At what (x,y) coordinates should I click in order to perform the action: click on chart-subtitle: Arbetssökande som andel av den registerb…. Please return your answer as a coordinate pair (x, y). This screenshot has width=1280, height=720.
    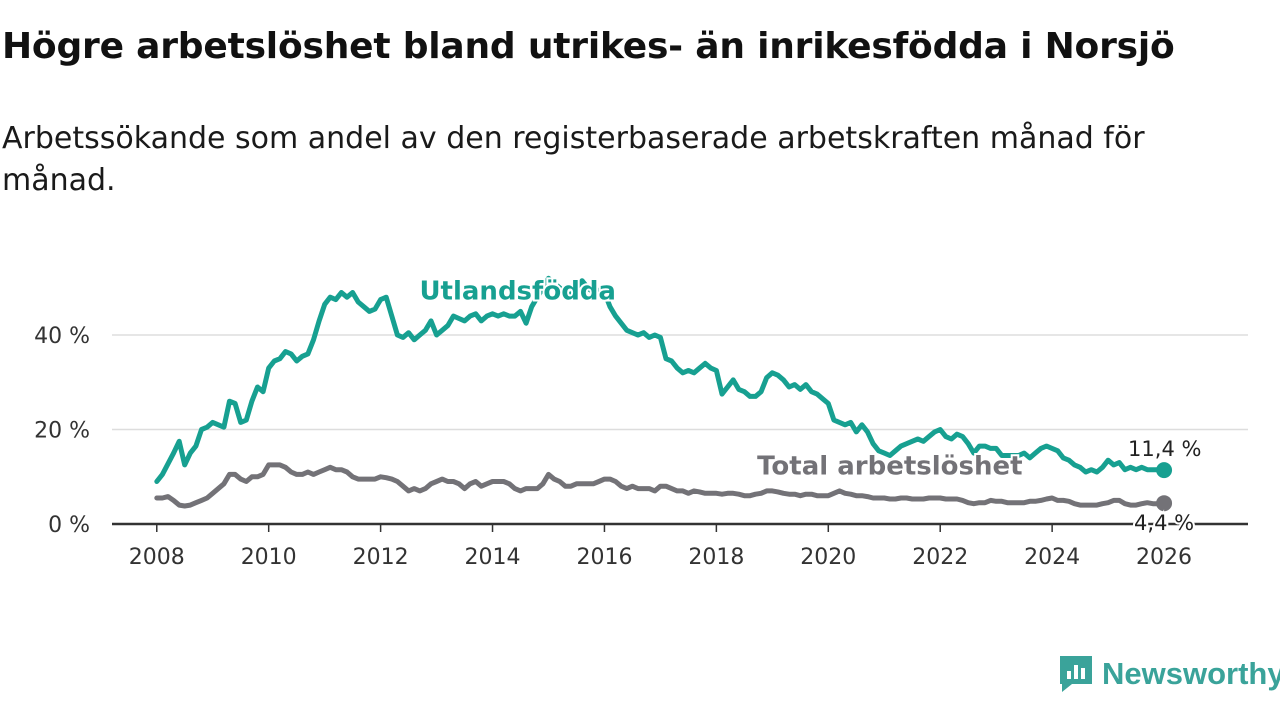
    Looking at the image, I should click on (573, 159).